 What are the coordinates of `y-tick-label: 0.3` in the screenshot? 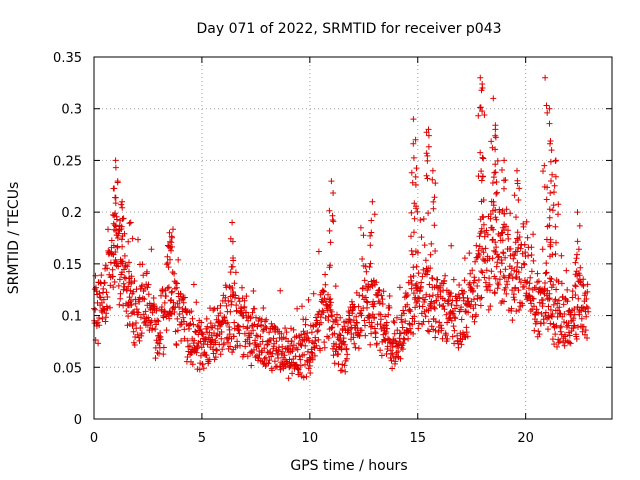 It's located at (71, 110).